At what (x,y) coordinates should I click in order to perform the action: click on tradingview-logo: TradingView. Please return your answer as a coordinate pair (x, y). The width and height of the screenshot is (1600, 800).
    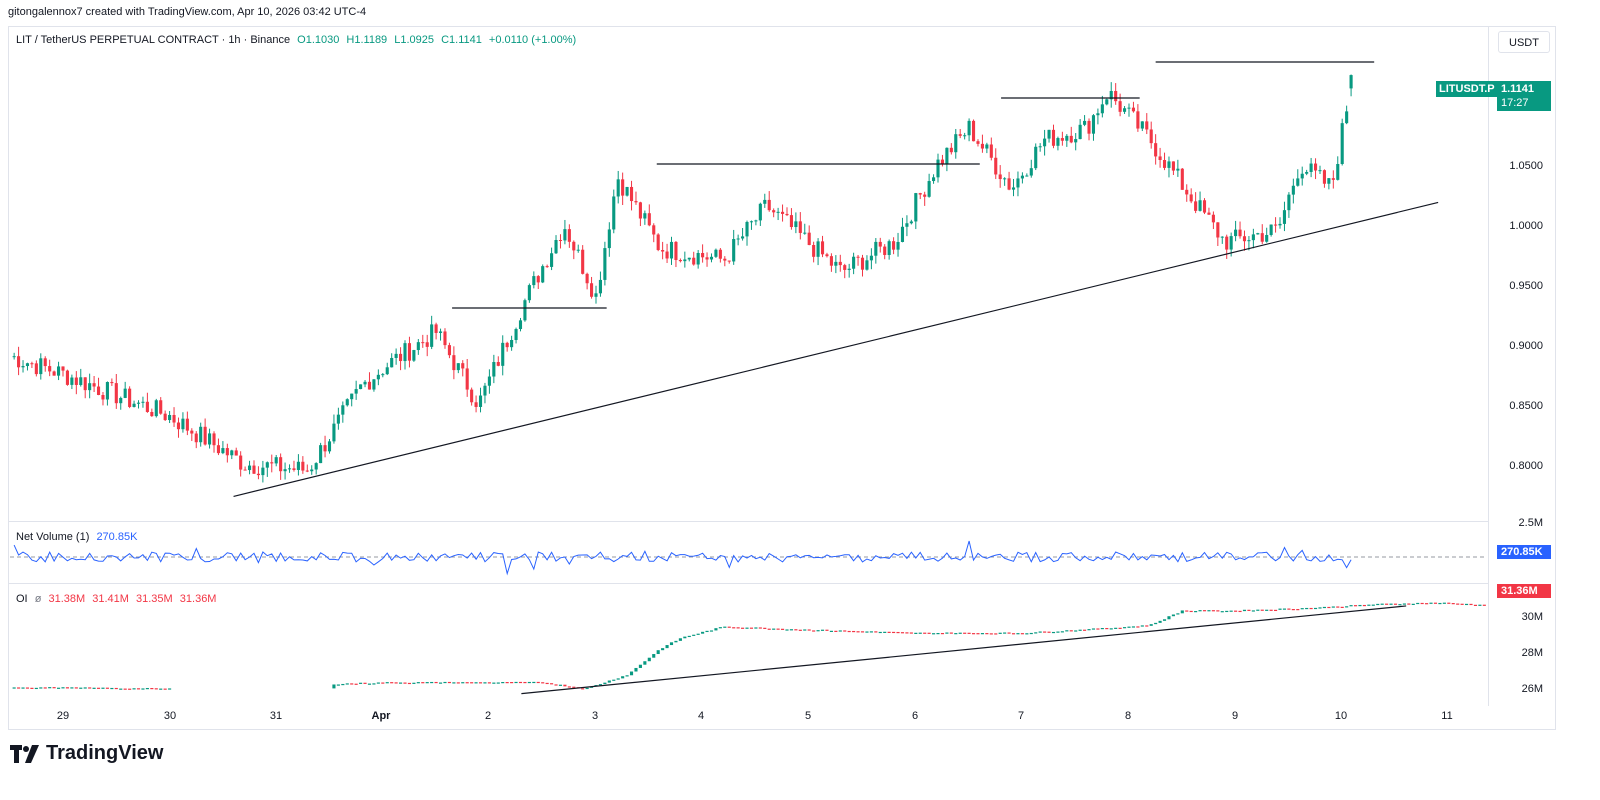
    Looking at the image, I should click on (86, 753).